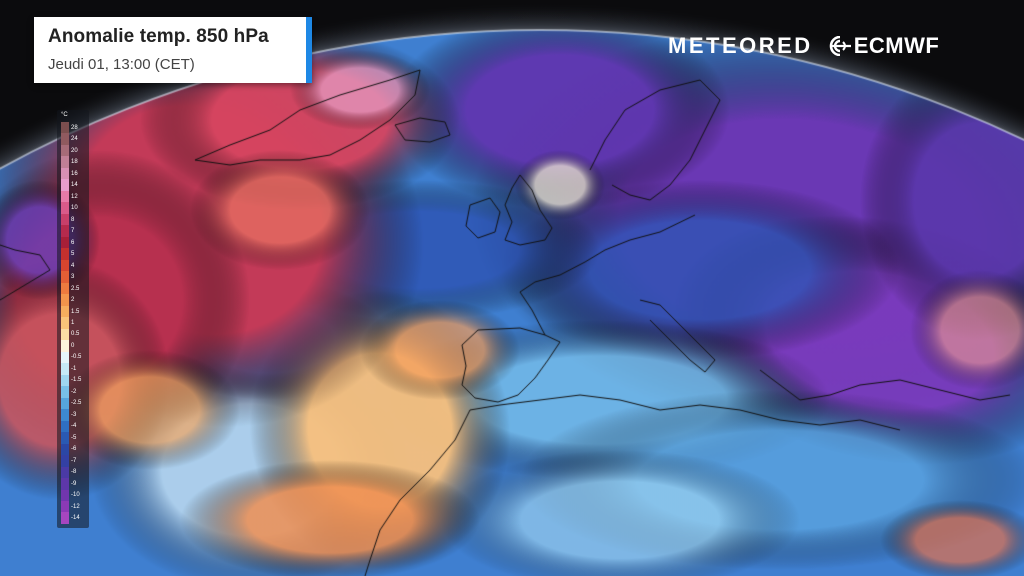  What do you see at coordinates (73, 254) in the screenshot?
I see `legend-label: 5` at bounding box center [73, 254].